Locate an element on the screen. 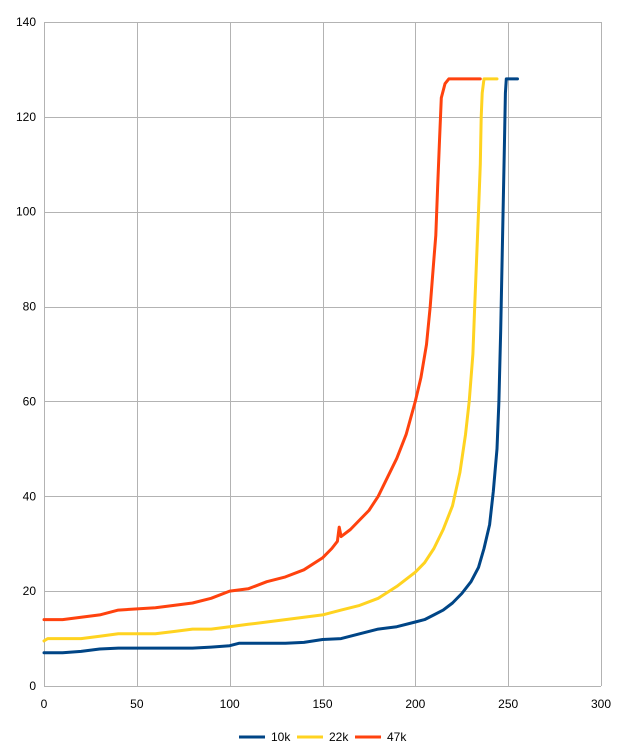  y-tick-label: 60 is located at coordinates (30, 401).